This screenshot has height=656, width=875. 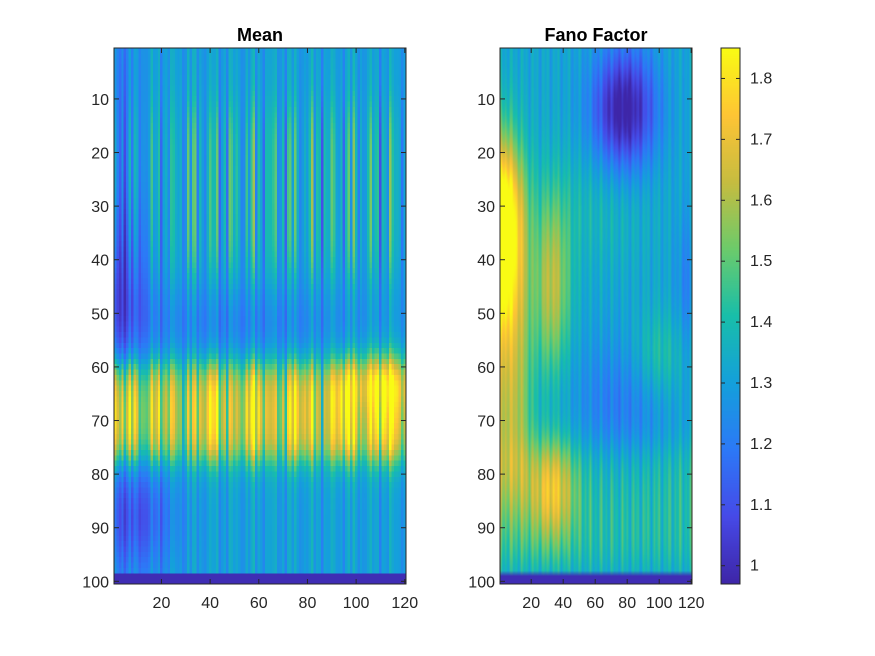 What do you see at coordinates (100, 475) in the screenshot?
I see `mean-y-tick-label: 80` at bounding box center [100, 475].